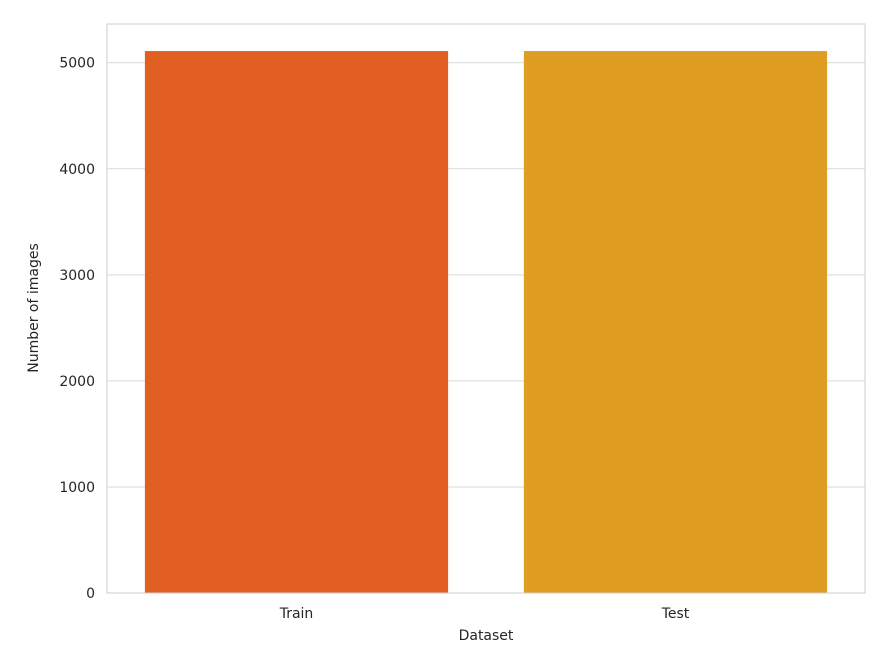 The width and height of the screenshot is (891, 655). What do you see at coordinates (77, 170) in the screenshot?
I see `y-tick-label: 4000` at bounding box center [77, 170].